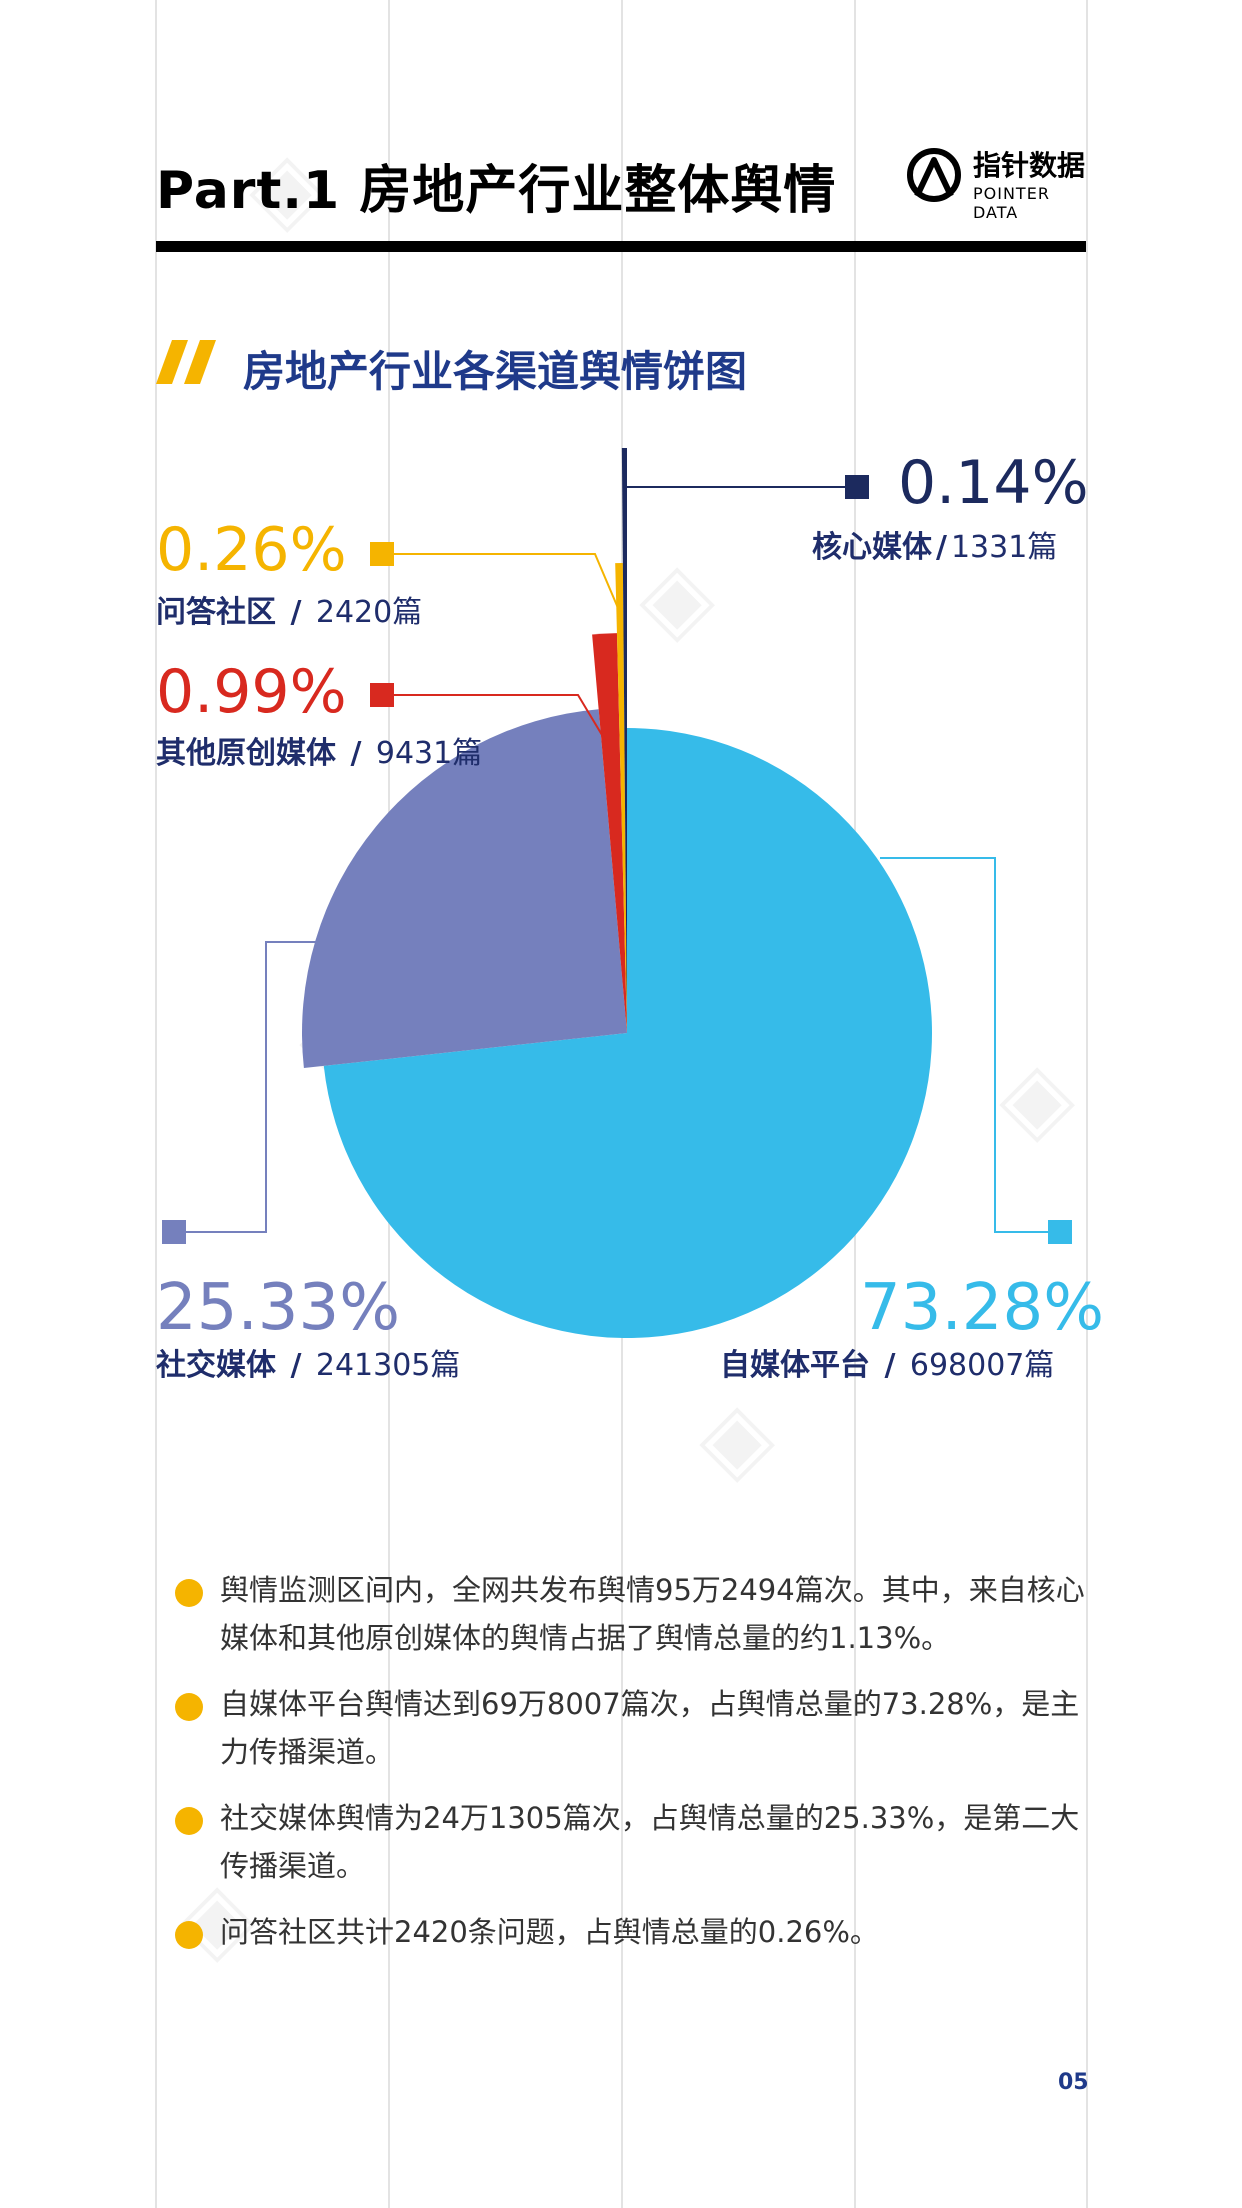  I want to click on slice-count: 9431篇, so click(429, 753).